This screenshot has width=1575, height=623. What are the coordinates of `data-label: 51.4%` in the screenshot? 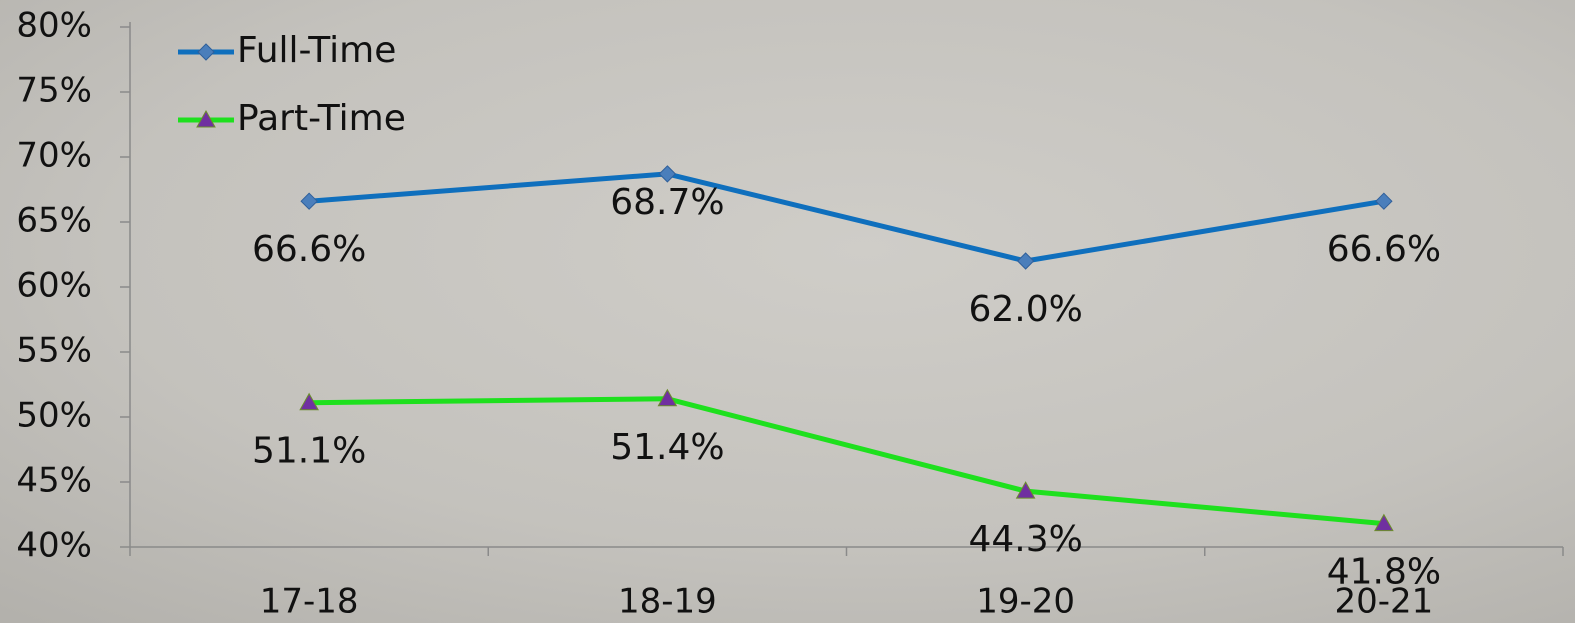 It's located at (667, 447).